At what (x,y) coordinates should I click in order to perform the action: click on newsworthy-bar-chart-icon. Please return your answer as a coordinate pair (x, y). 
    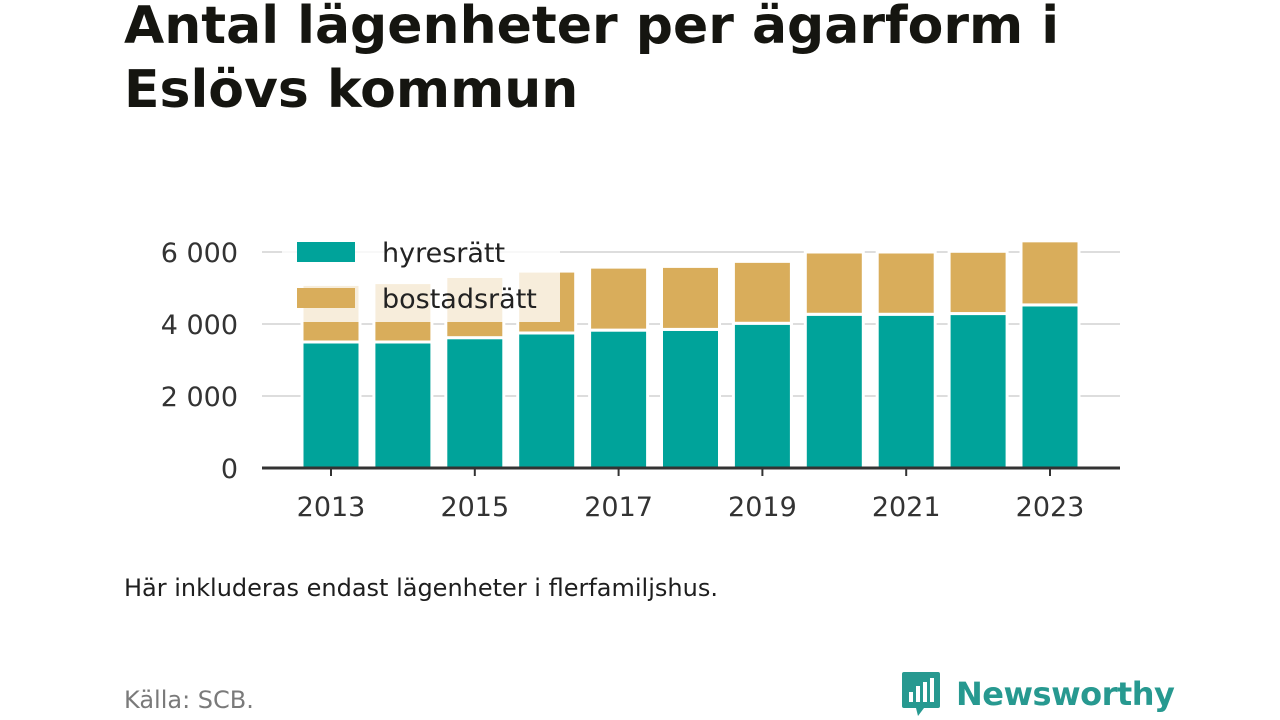
    Looking at the image, I should click on (921, 694).